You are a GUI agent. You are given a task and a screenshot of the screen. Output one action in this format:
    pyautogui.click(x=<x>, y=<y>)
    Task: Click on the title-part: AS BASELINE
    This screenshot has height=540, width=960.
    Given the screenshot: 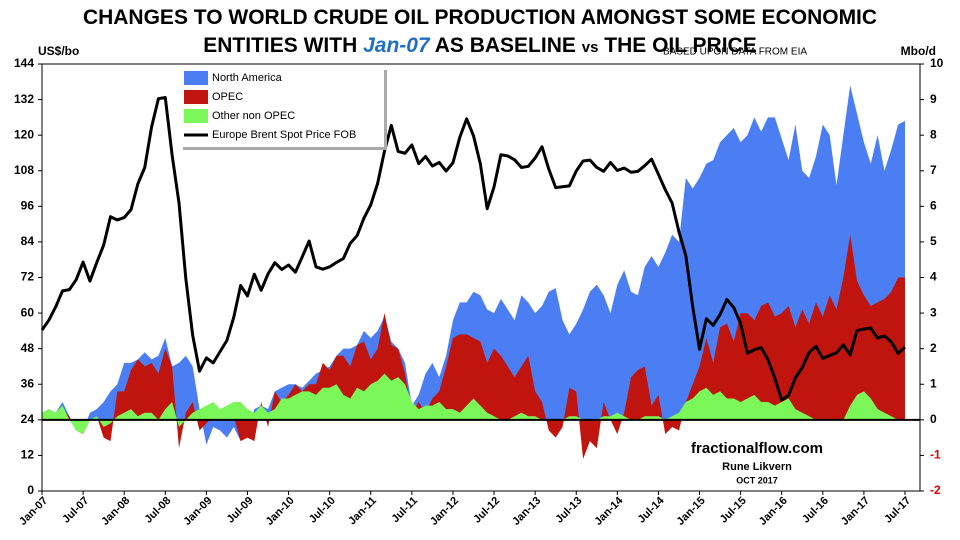 What is the action you would take?
    pyautogui.click(x=505, y=45)
    